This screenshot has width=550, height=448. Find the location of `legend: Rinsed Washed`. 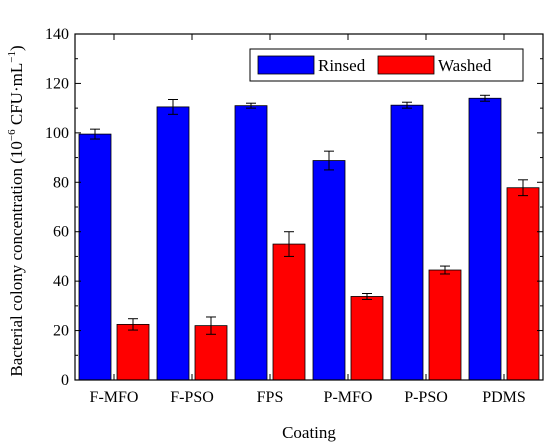

legend: Rinsed Washed is located at coordinates (386, 65).